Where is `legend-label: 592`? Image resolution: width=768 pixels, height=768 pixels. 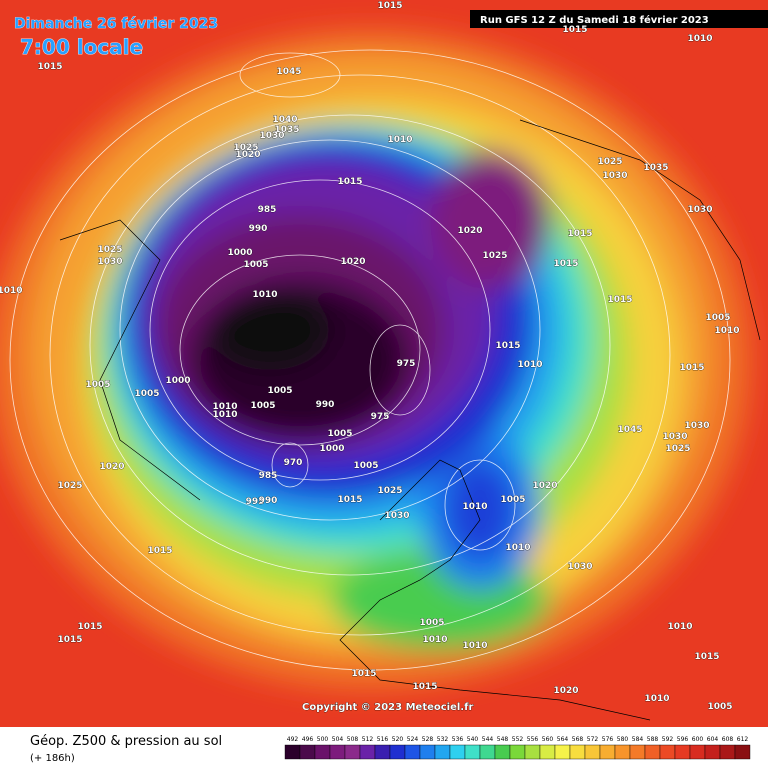
legend-label: 592 is located at coordinates (668, 739).